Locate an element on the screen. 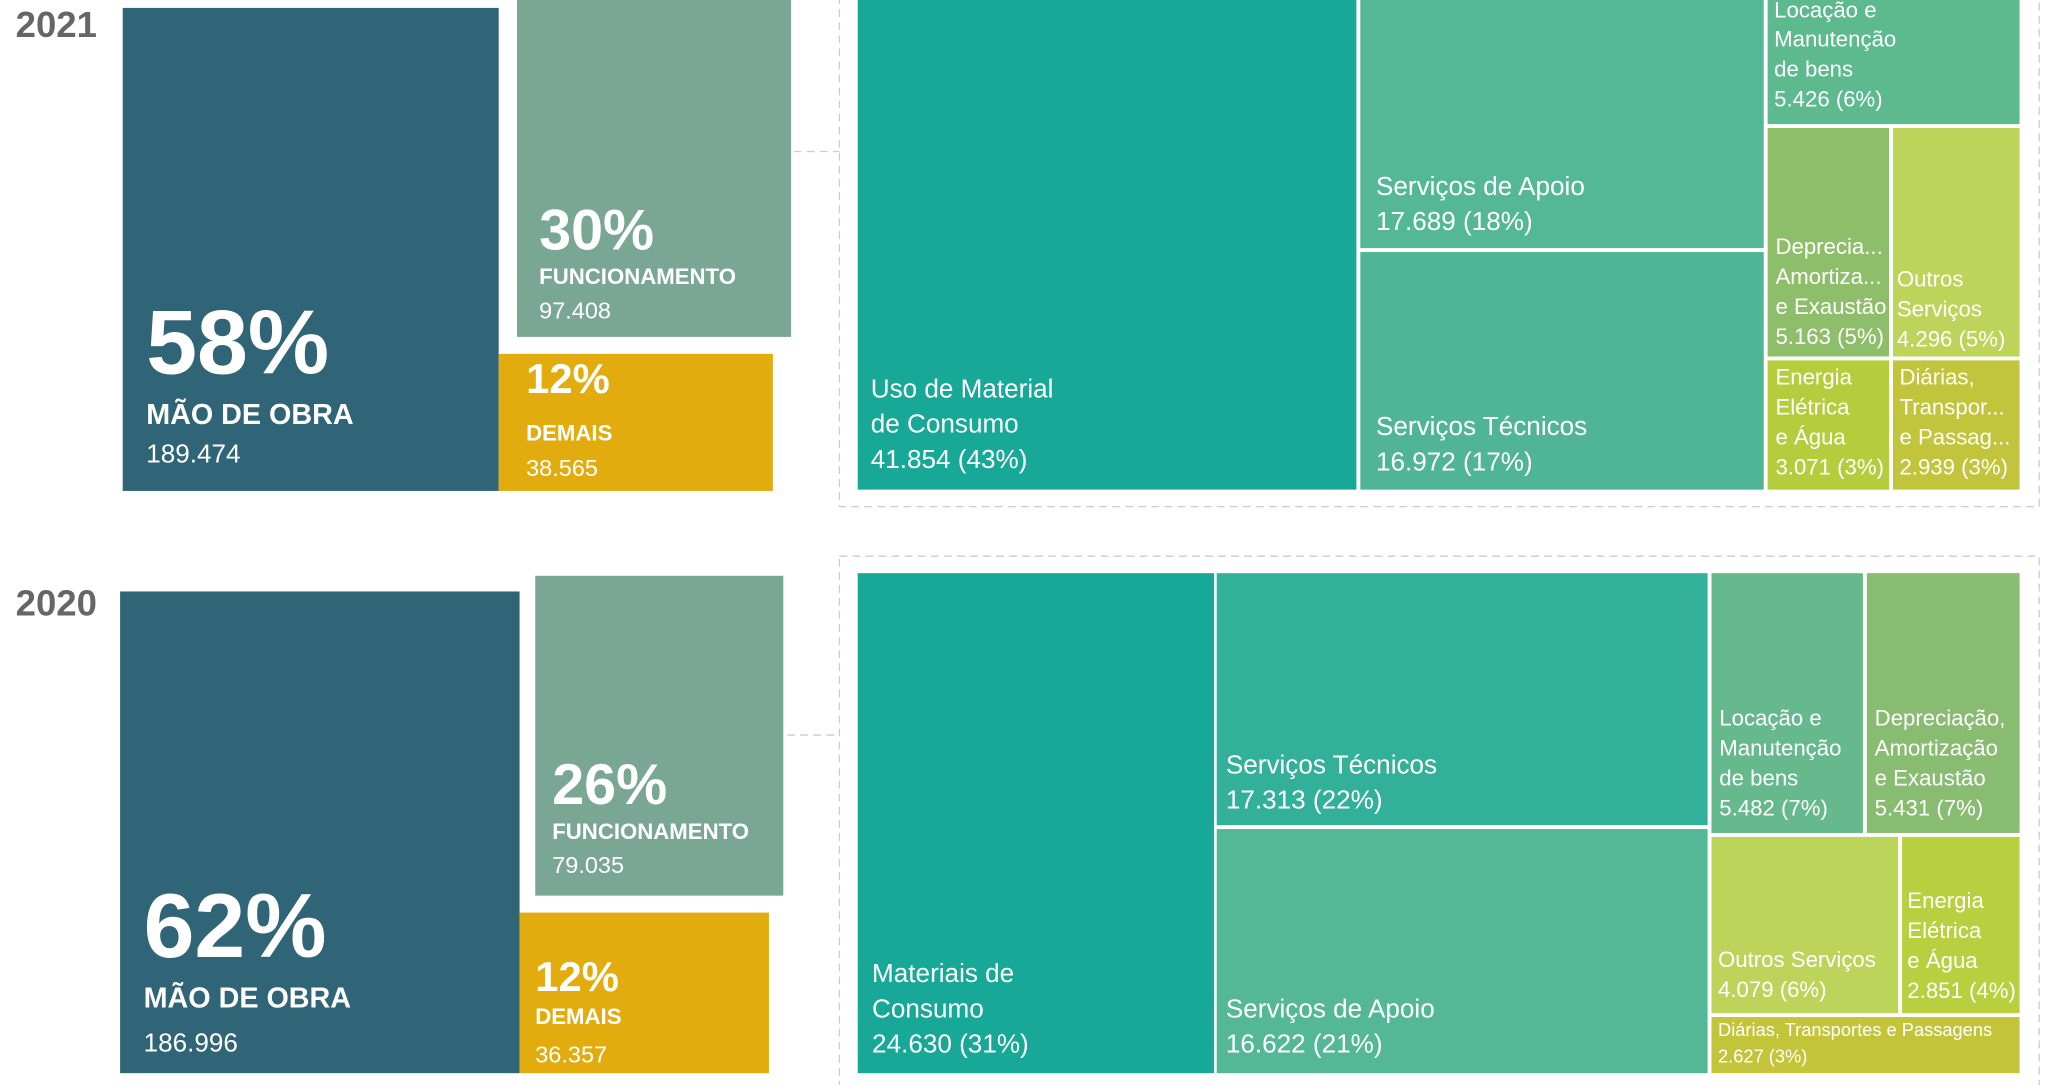 This screenshot has width=2047, height=1085. detail-value: 2.627 (3%) is located at coordinates (1762, 1055).